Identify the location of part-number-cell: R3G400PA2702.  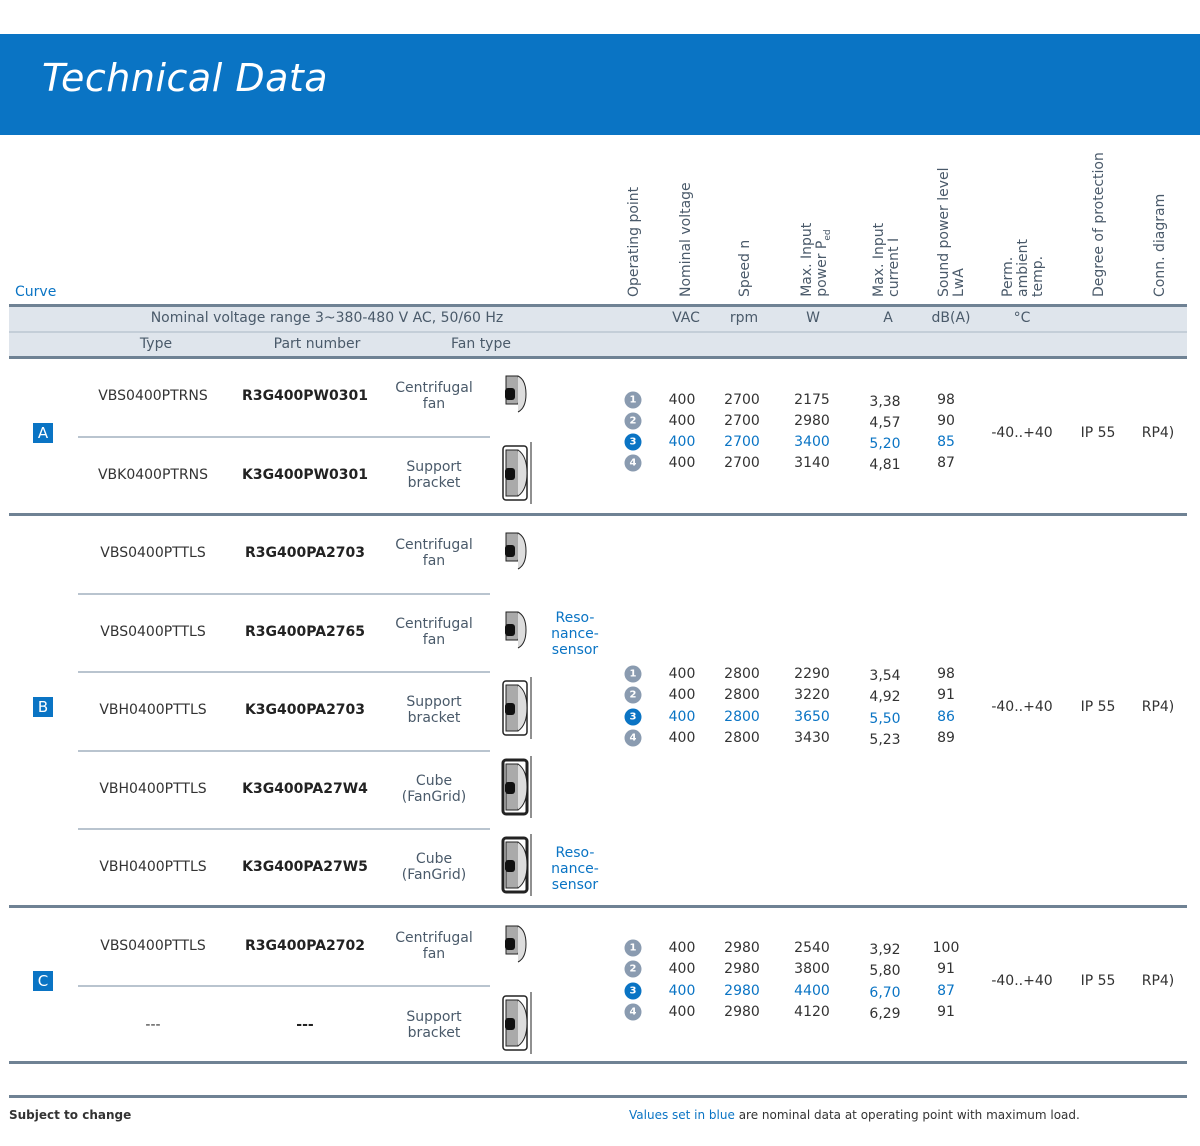
(305, 946).